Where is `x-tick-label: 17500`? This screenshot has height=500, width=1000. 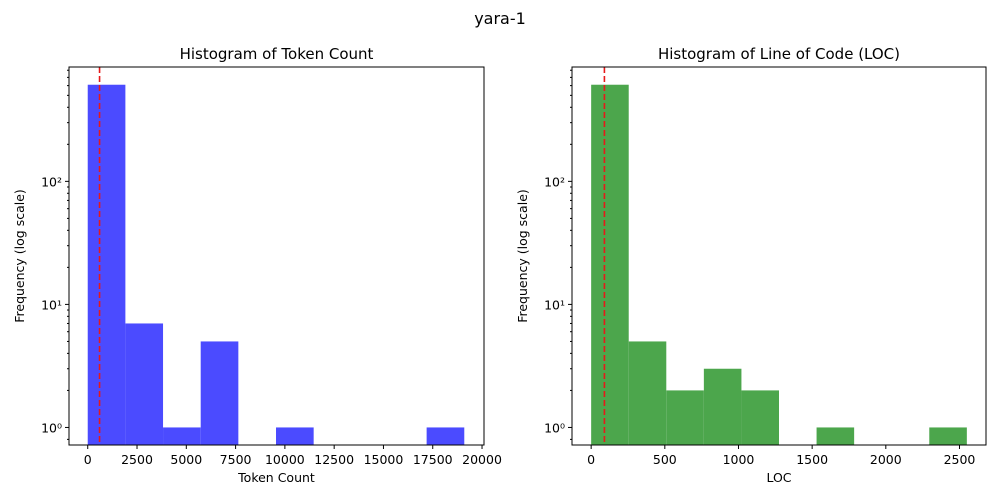 x-tick-label: 17500 is located at coordinates (433, 459).